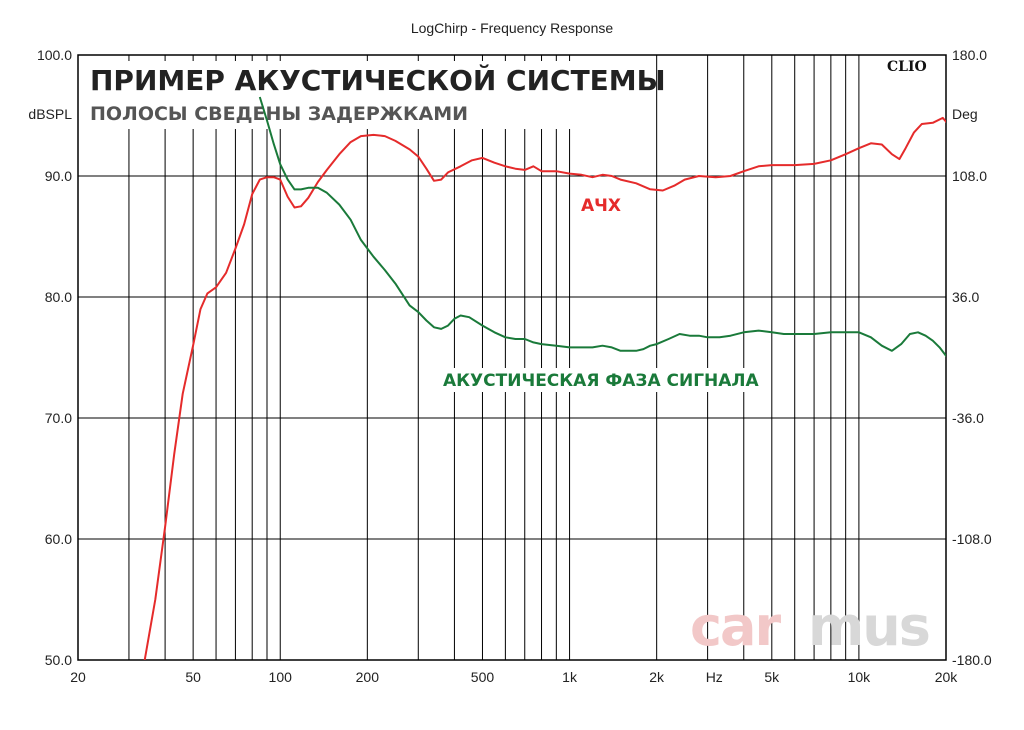 This screenshot has height=730, width=1024. What do you see at coordinates (78, 677) in the screenshot?
I see `x-tick-label: 20` at bounding box center [78, 677].